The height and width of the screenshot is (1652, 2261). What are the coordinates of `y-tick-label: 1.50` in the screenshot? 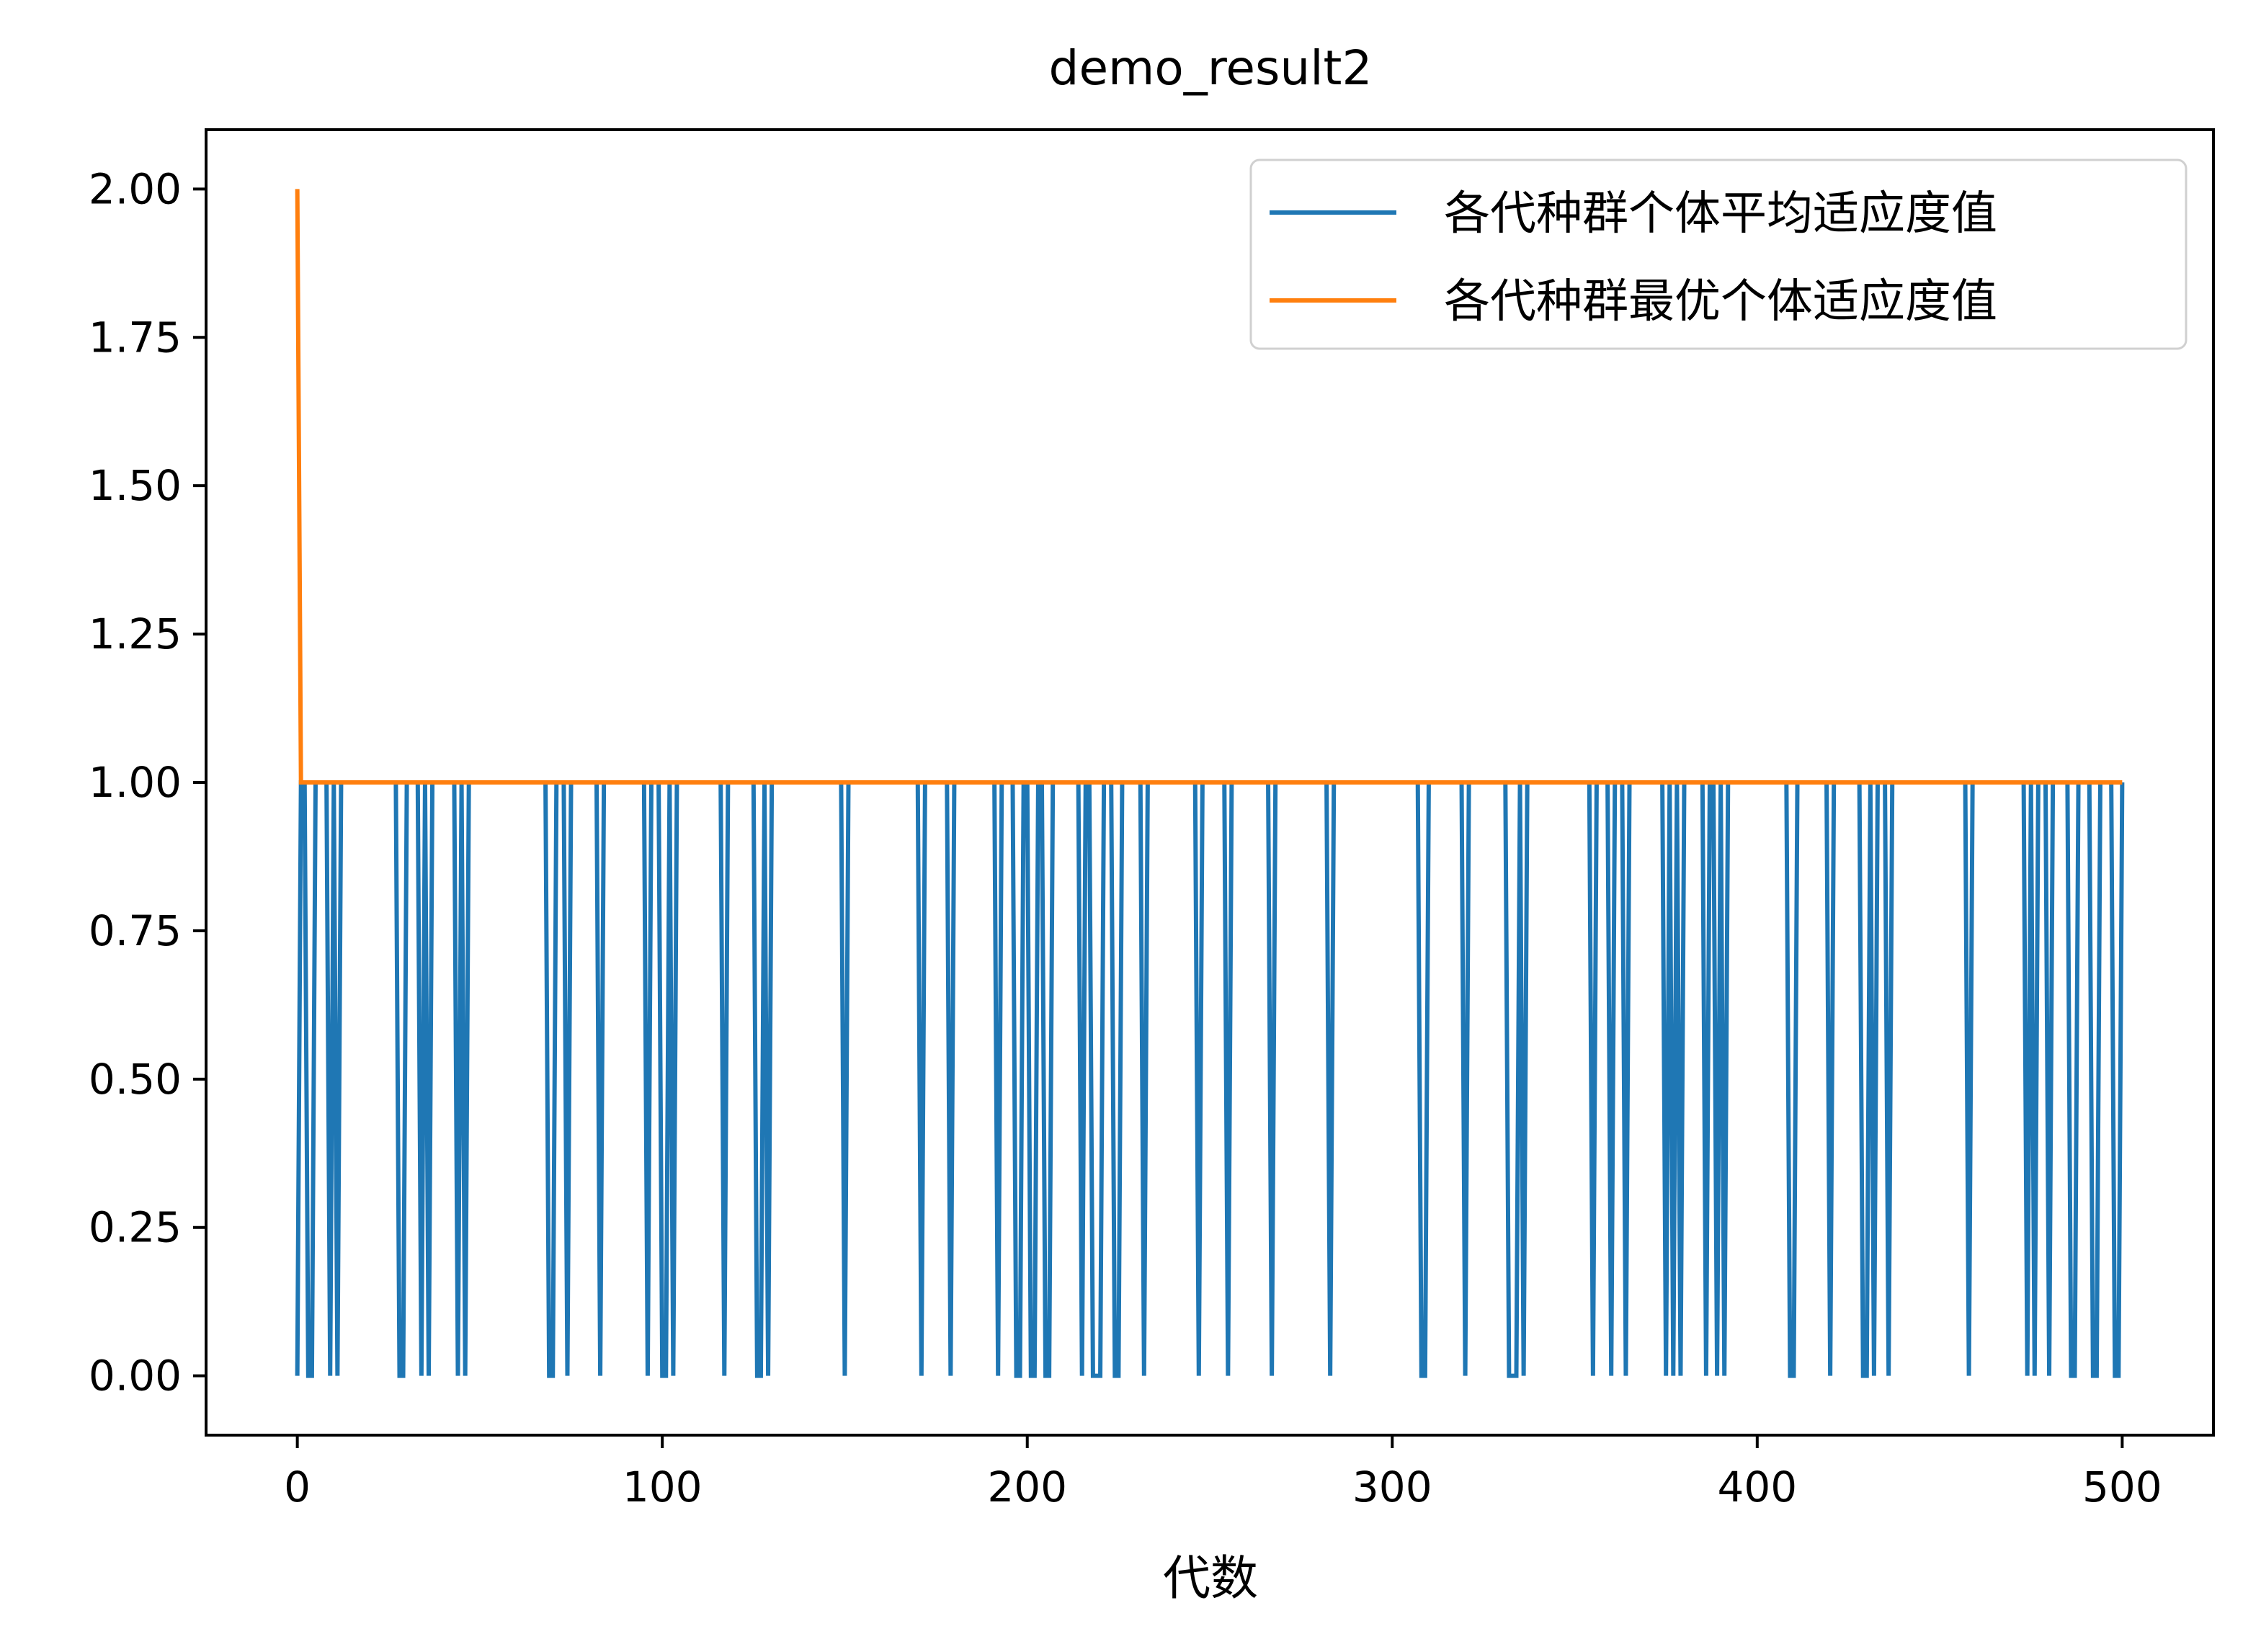 It's located at (135, 485).